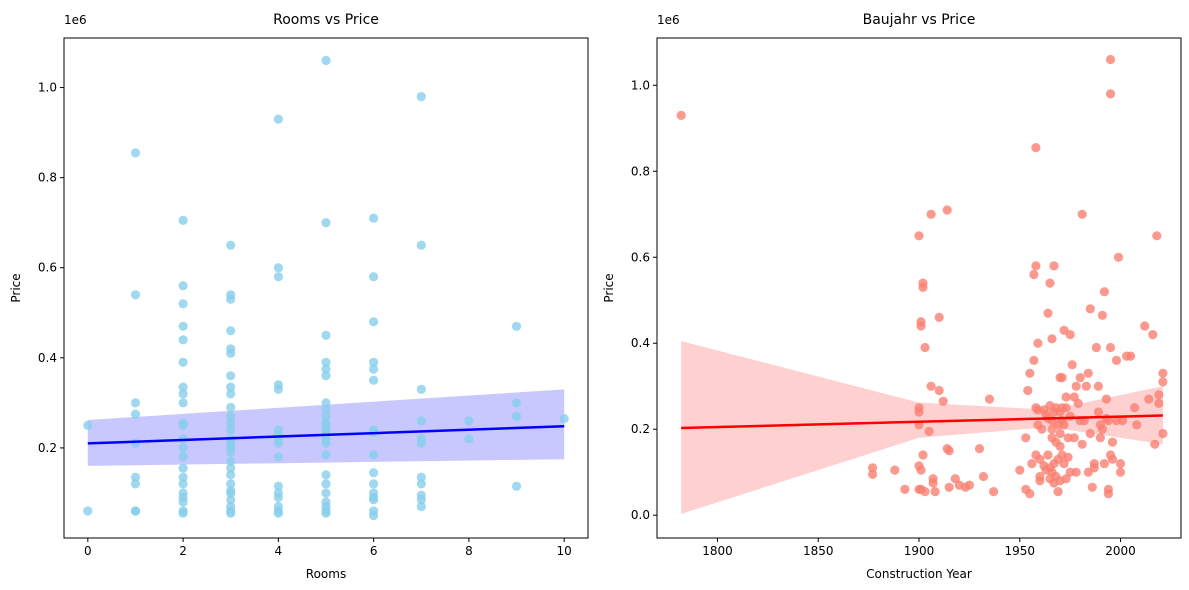 The height and width of the screenshot is (590, 1189). Describe the element at coordinates (1120, 551) in the screenshot. I see `x-tick-label: 2000` at that location.